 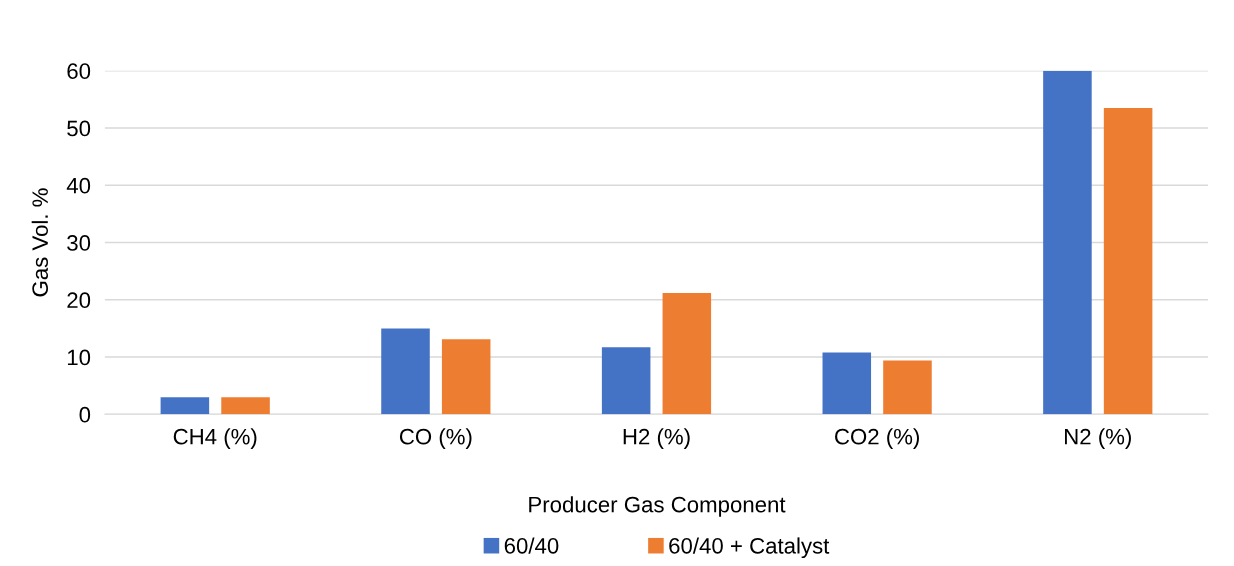 What do you see at coordinates (79, 71) in the screenshot?
I see `y-tick-label: 60` at bounding box center [79, 71].